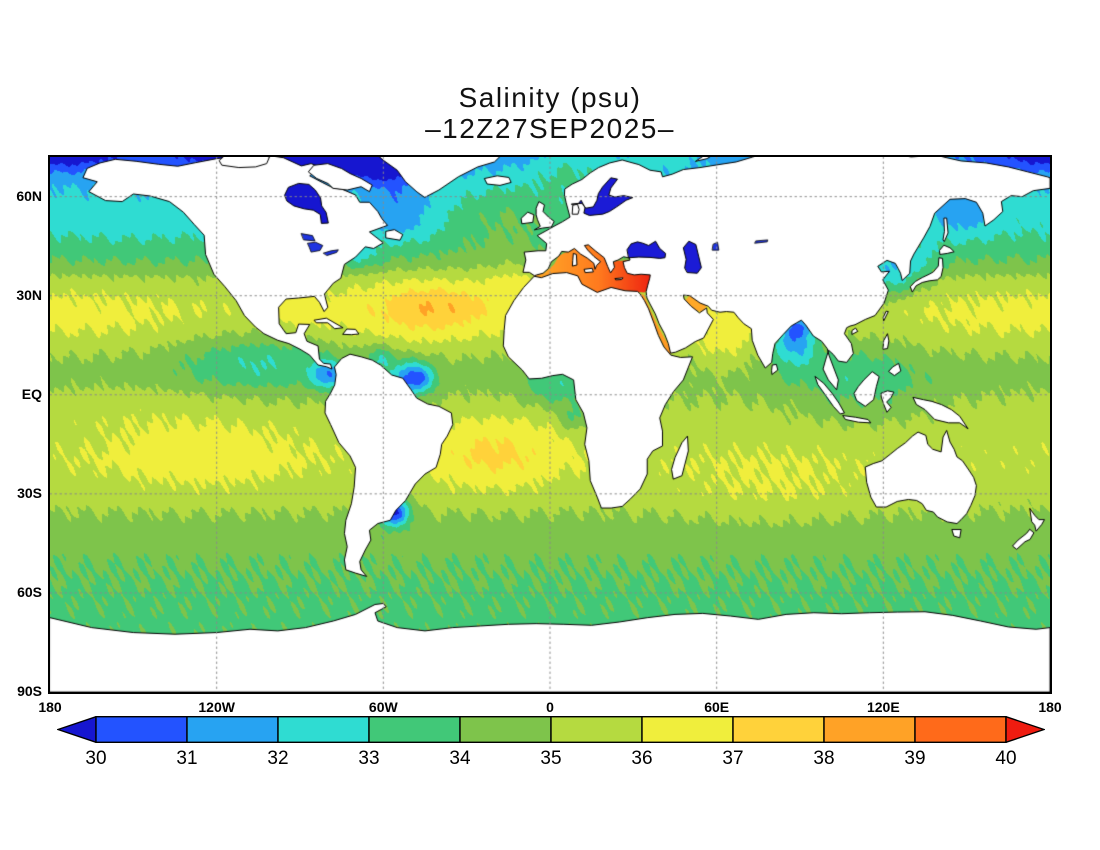  Describe the element at coordinates (29, 492) in the screenshot. I see `lat-tick-30S: 30S` at that location.